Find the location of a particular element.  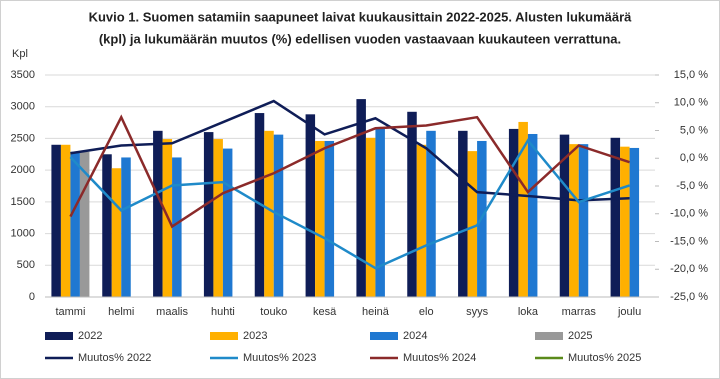

x-tick-label: huhti is located at coordinates (223, 312).